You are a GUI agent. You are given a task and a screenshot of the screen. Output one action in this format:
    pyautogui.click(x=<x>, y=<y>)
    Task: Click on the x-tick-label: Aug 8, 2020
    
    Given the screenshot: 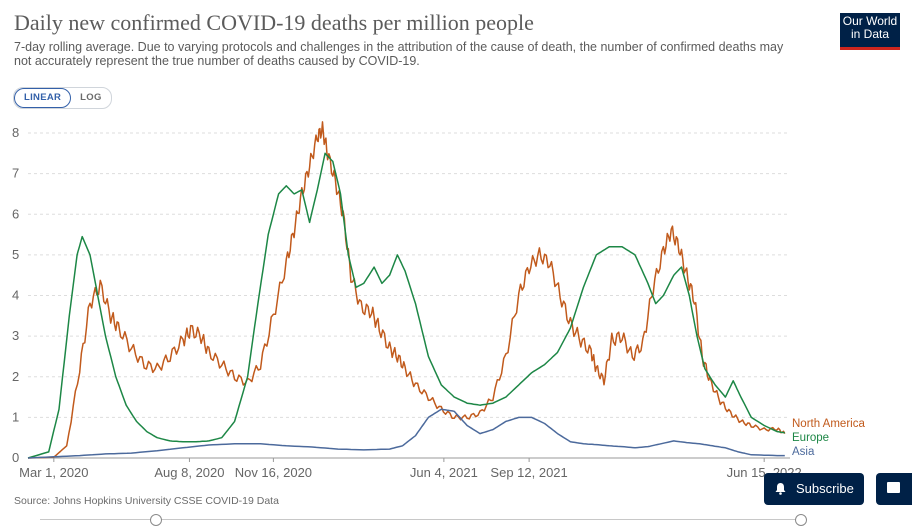 What is the action you would take?
    pyautogui.click(x=189, y=472)
    